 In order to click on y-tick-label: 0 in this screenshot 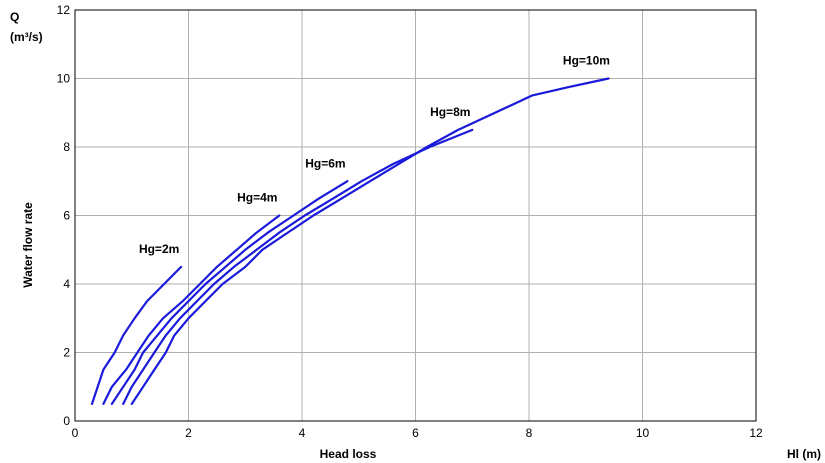, I will do `click(66, 421)`.